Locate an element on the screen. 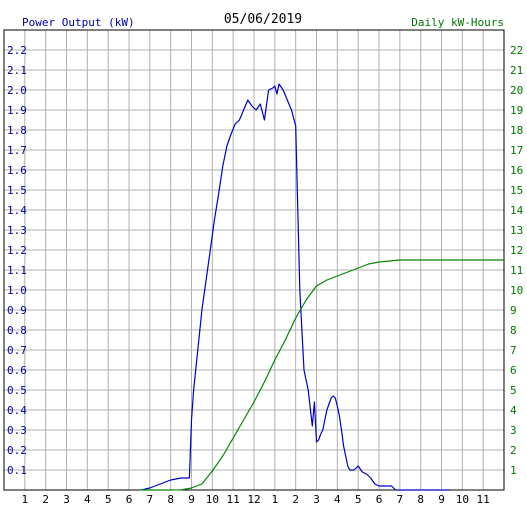 This screenshot has width=527, height=510. right-tick-label: 21 is located at coordinates (516, 70).